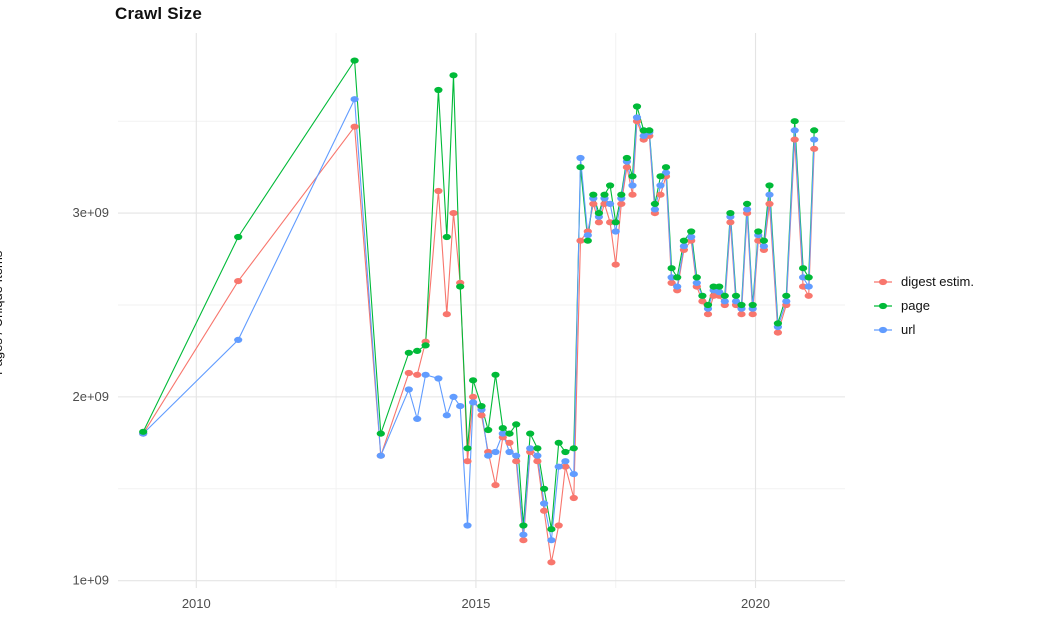 This screenshot has width=1059, height=639. I want to click on legend-label: url, so click(908, 329).